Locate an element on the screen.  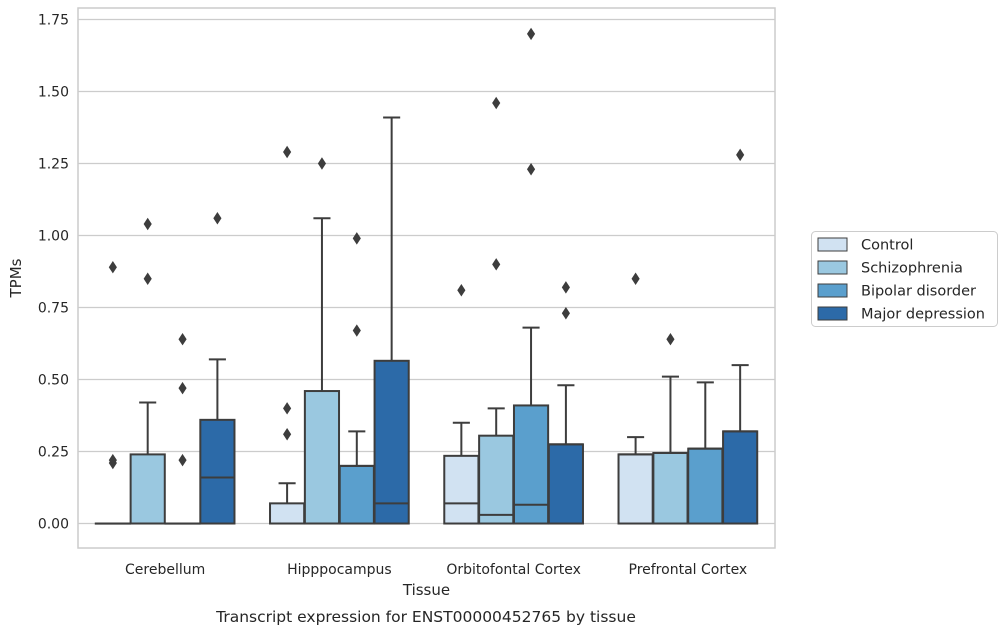
x-tick-label: Hipppocampus is located at coordinates (339, 570).